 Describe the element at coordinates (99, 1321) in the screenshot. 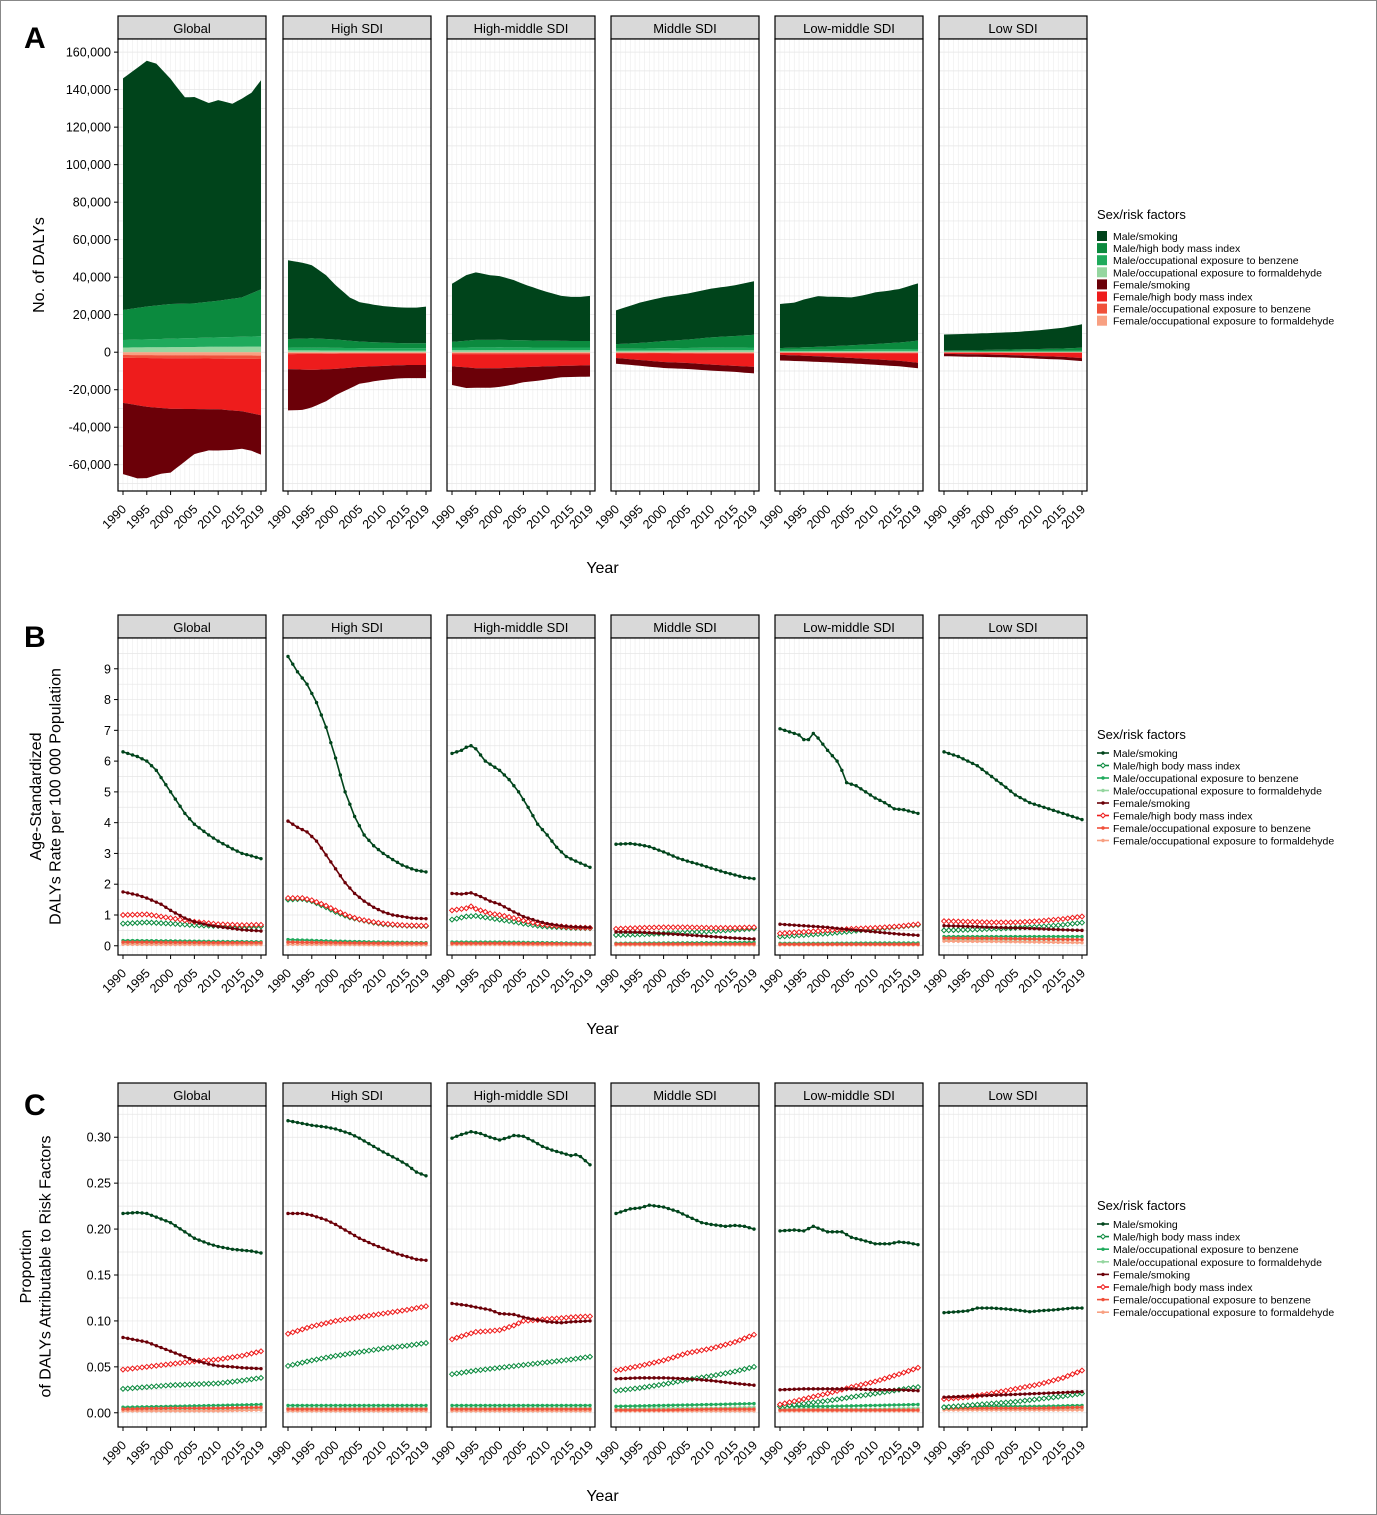

I see `y-tick-label: 0.10` at that location.